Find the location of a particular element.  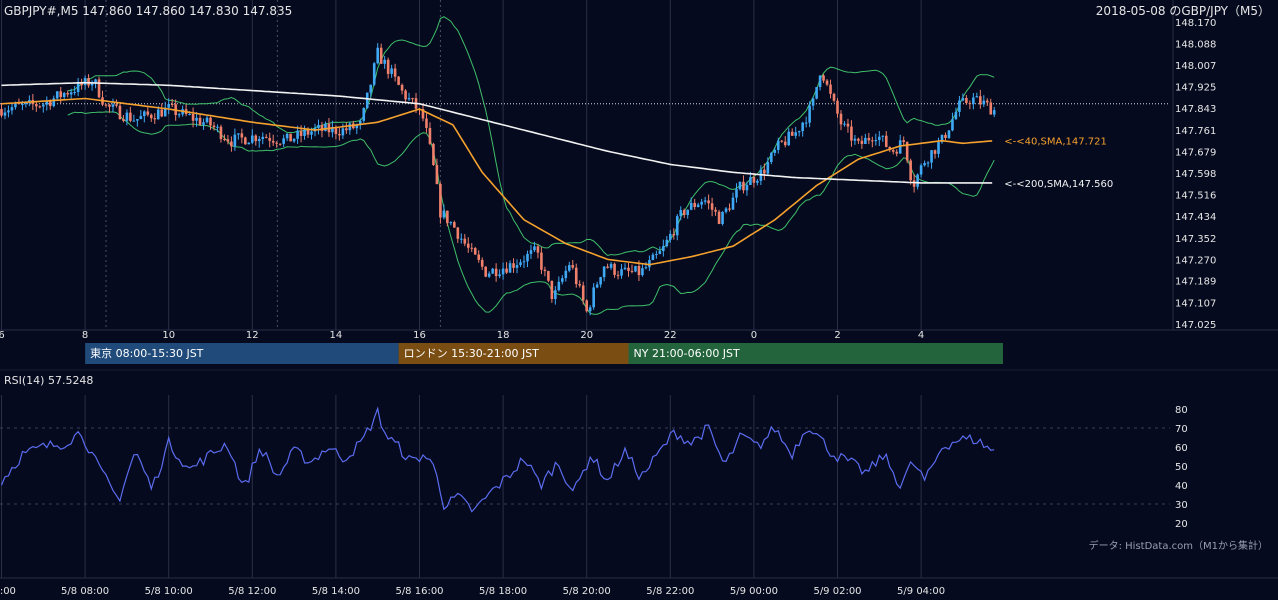

time-tick-label: 5/8 20:00 is located at coordinates (587, 591).